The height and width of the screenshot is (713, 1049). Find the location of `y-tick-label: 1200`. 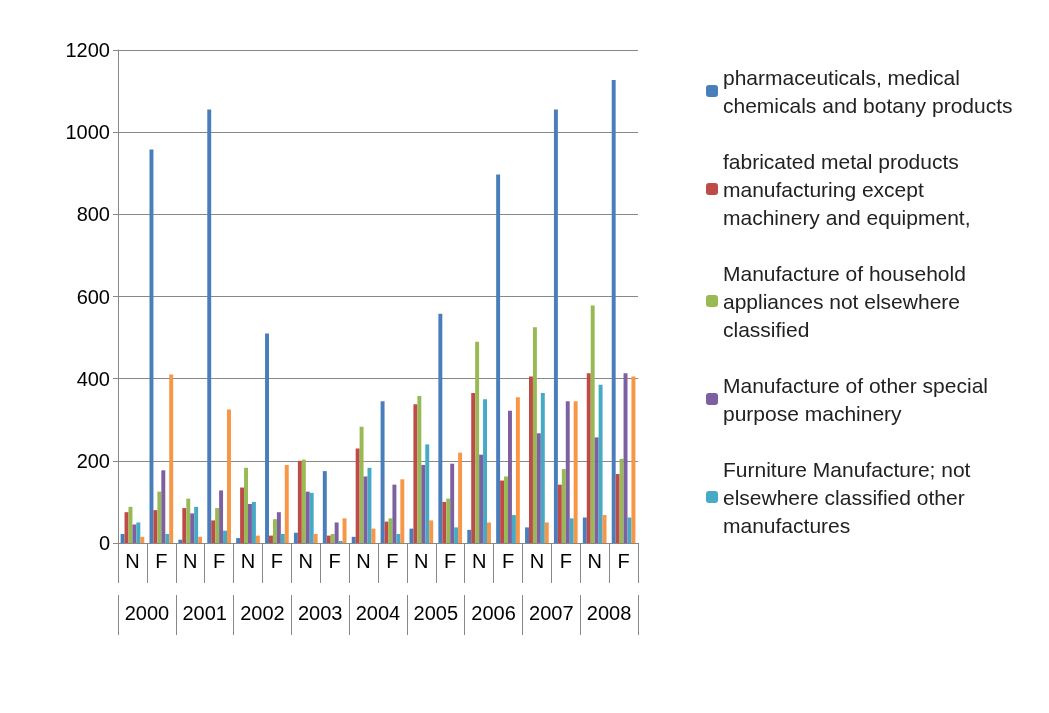

y-tick-label: 1200 is located at coordinates (87, 50).